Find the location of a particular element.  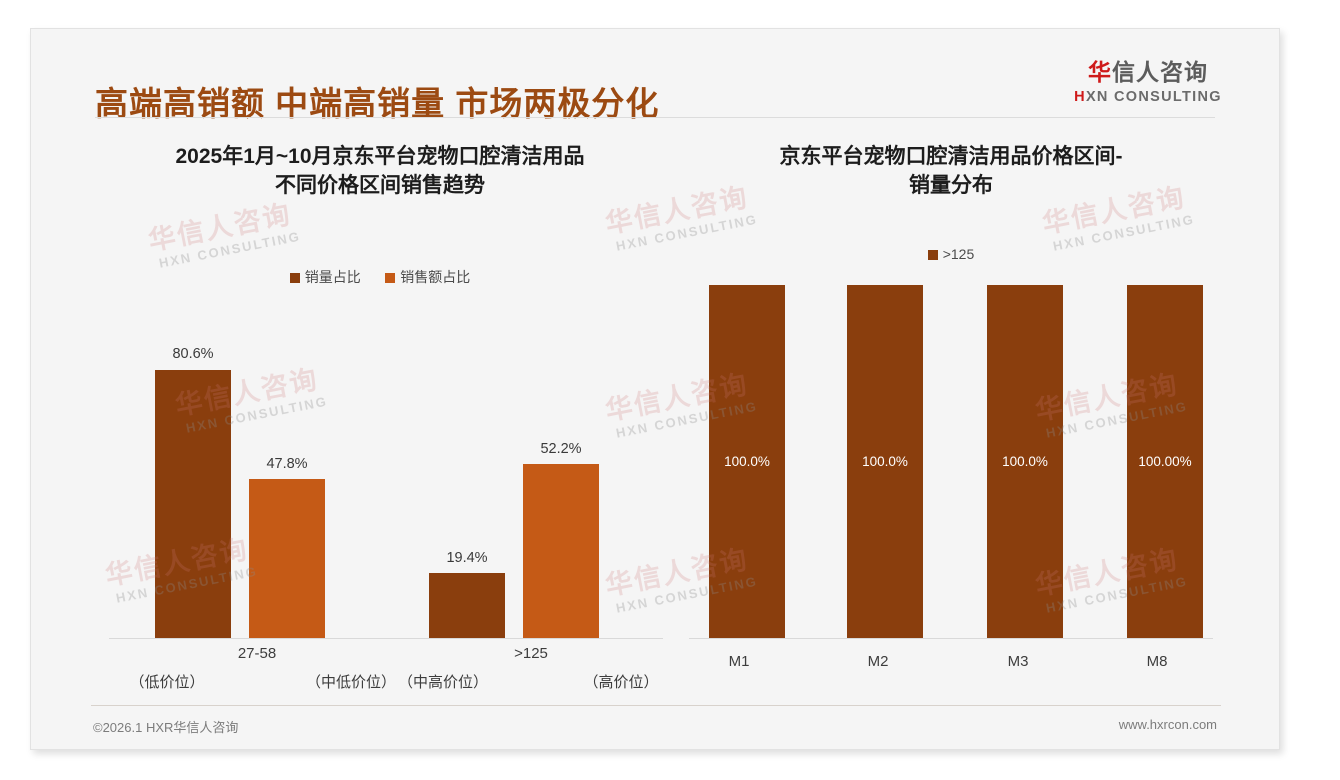

x-axis-category-label: M8 is located at coordinates (1157, 661).